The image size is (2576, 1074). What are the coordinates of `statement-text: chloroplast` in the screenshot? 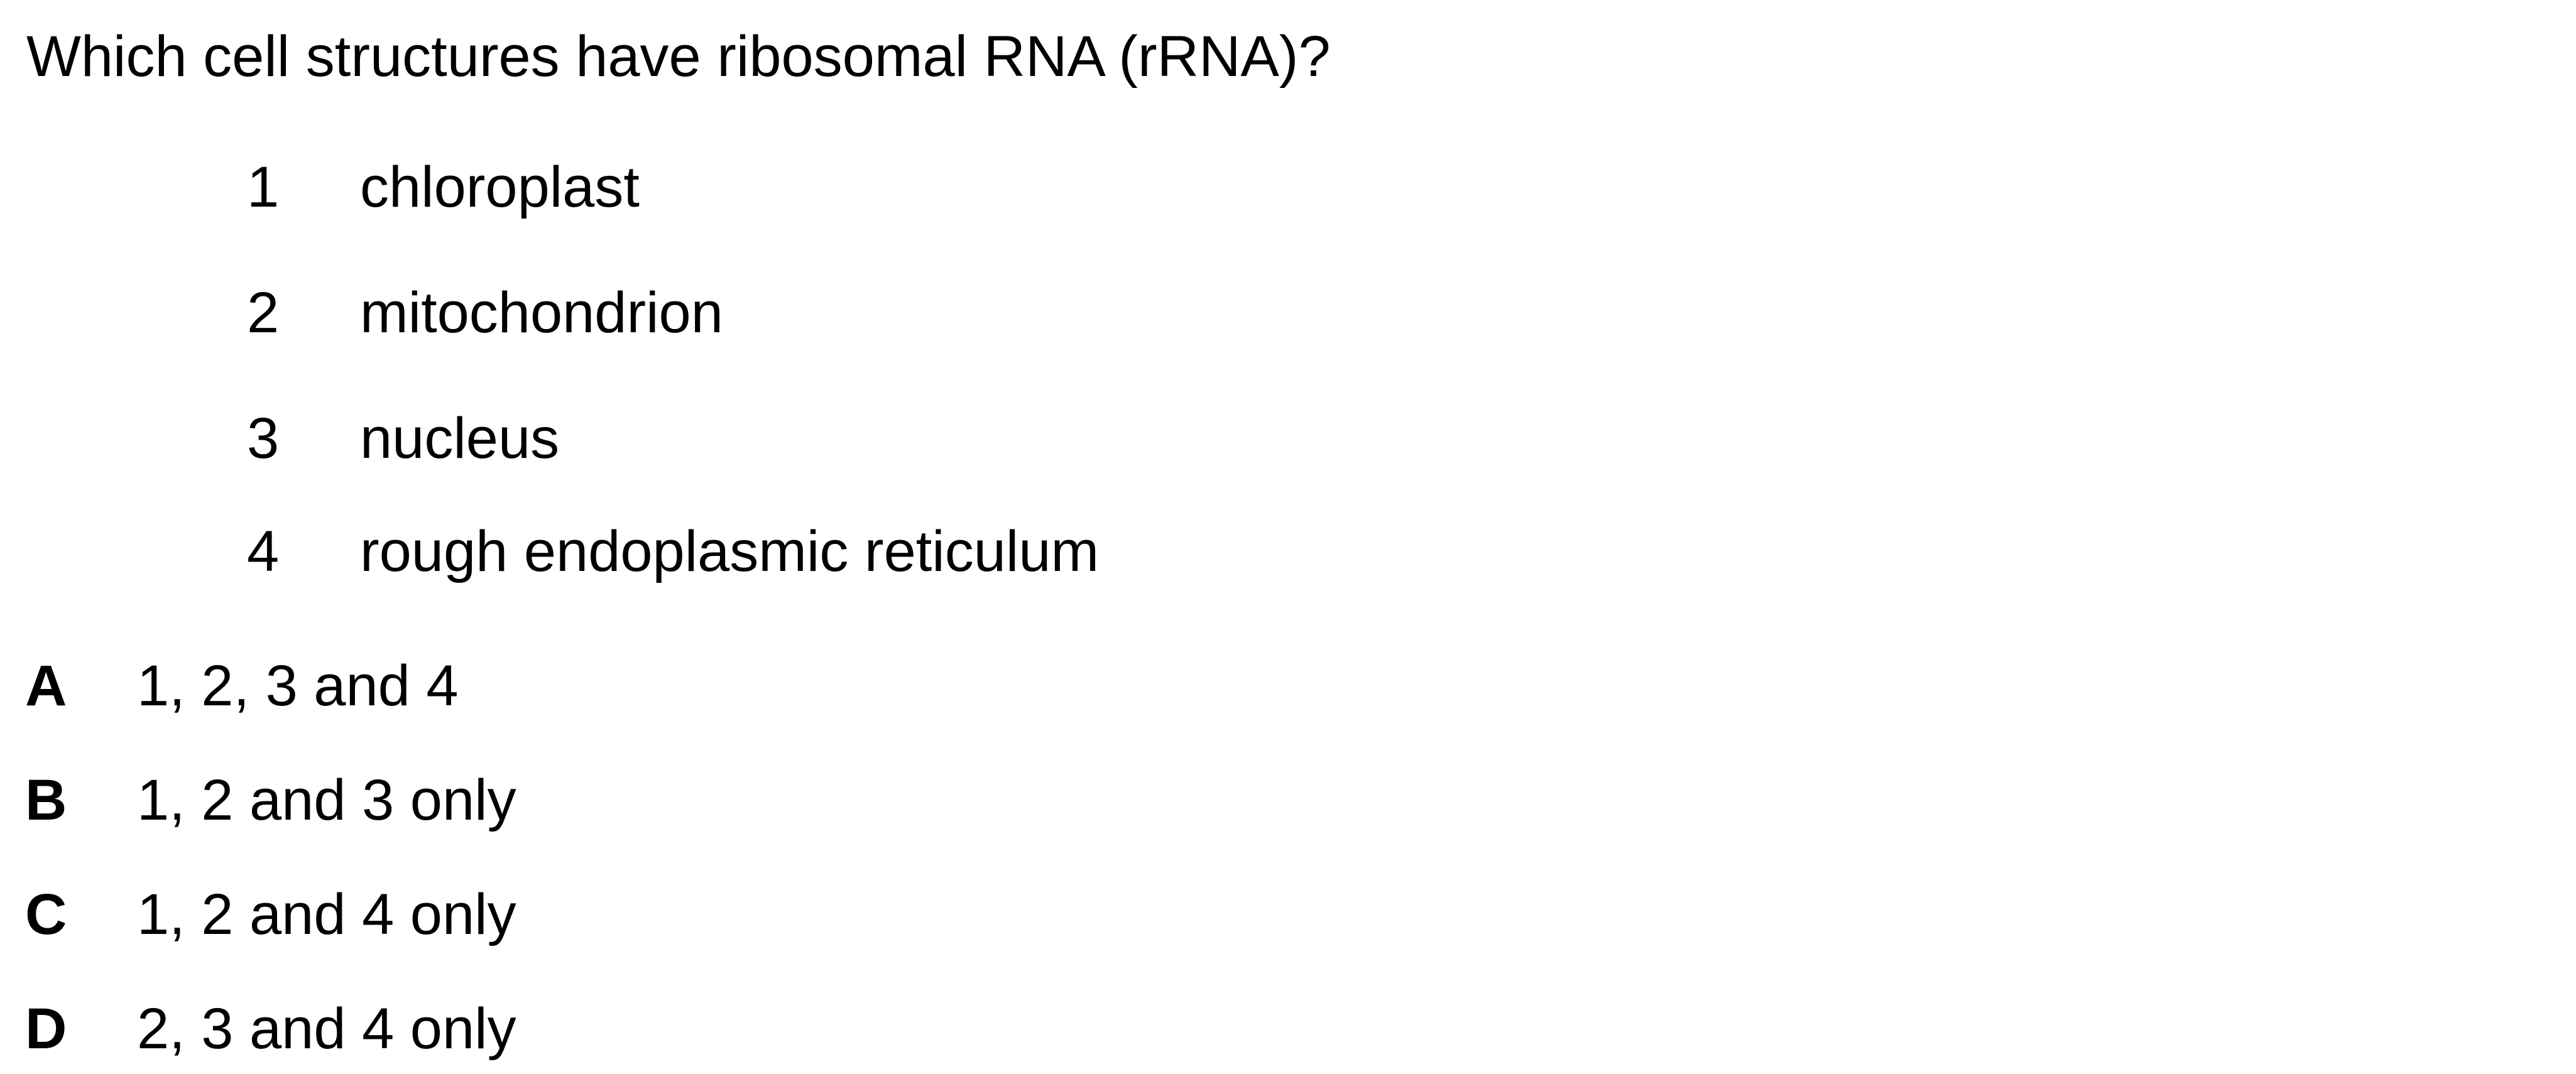 It's located at (500, 187).